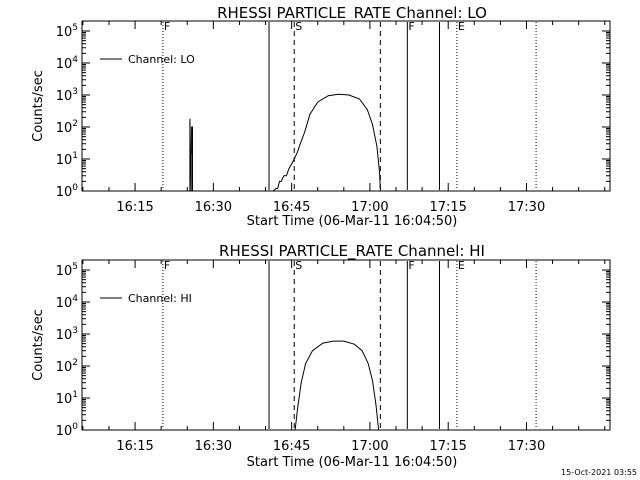 The height and width of the screenshot is (480, 640). I want to click on chart-title: RHESSI PARTICLE_RATE Channel: LO, so click(352, 13).